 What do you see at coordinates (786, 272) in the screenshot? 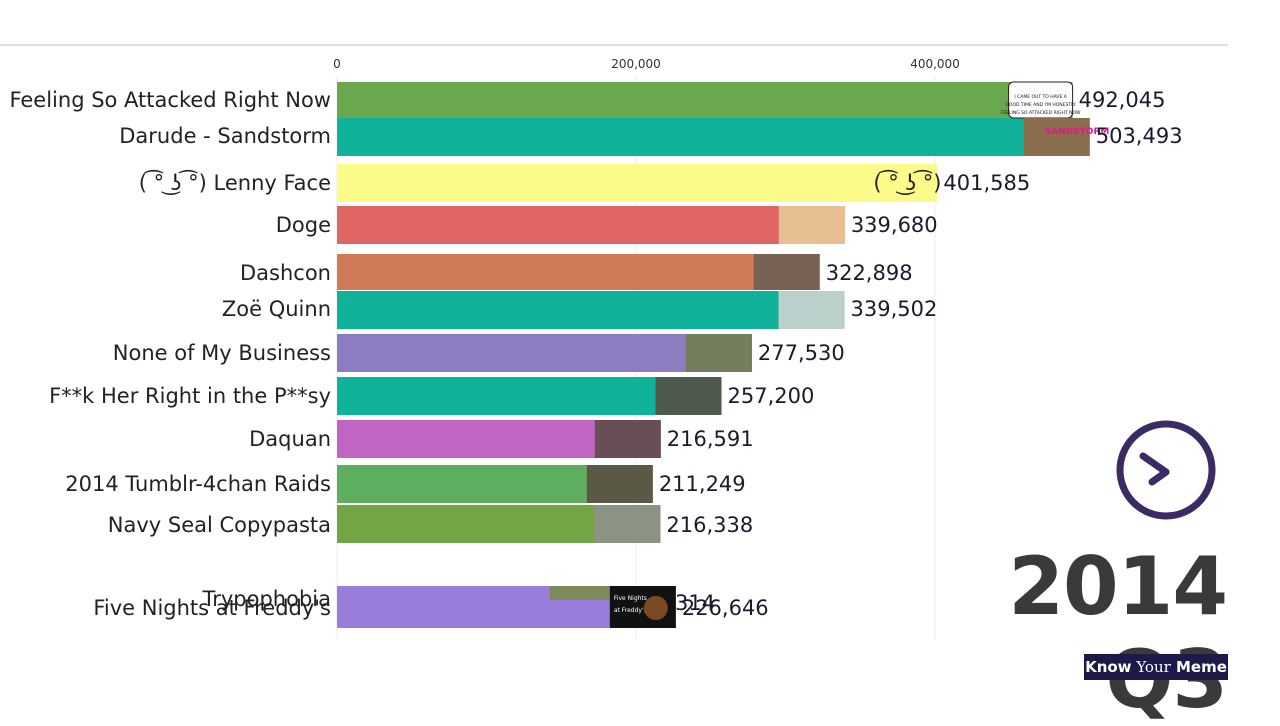
I see `dashcon-thumbnail` at bounding box center [786, 272].